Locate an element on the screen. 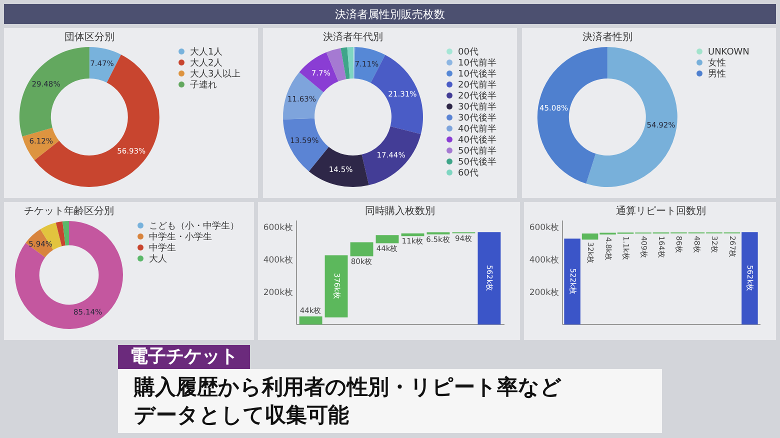 This screenshot has height=438, width=780. legend-label: 子連れ is located at coordinates (203, 85).